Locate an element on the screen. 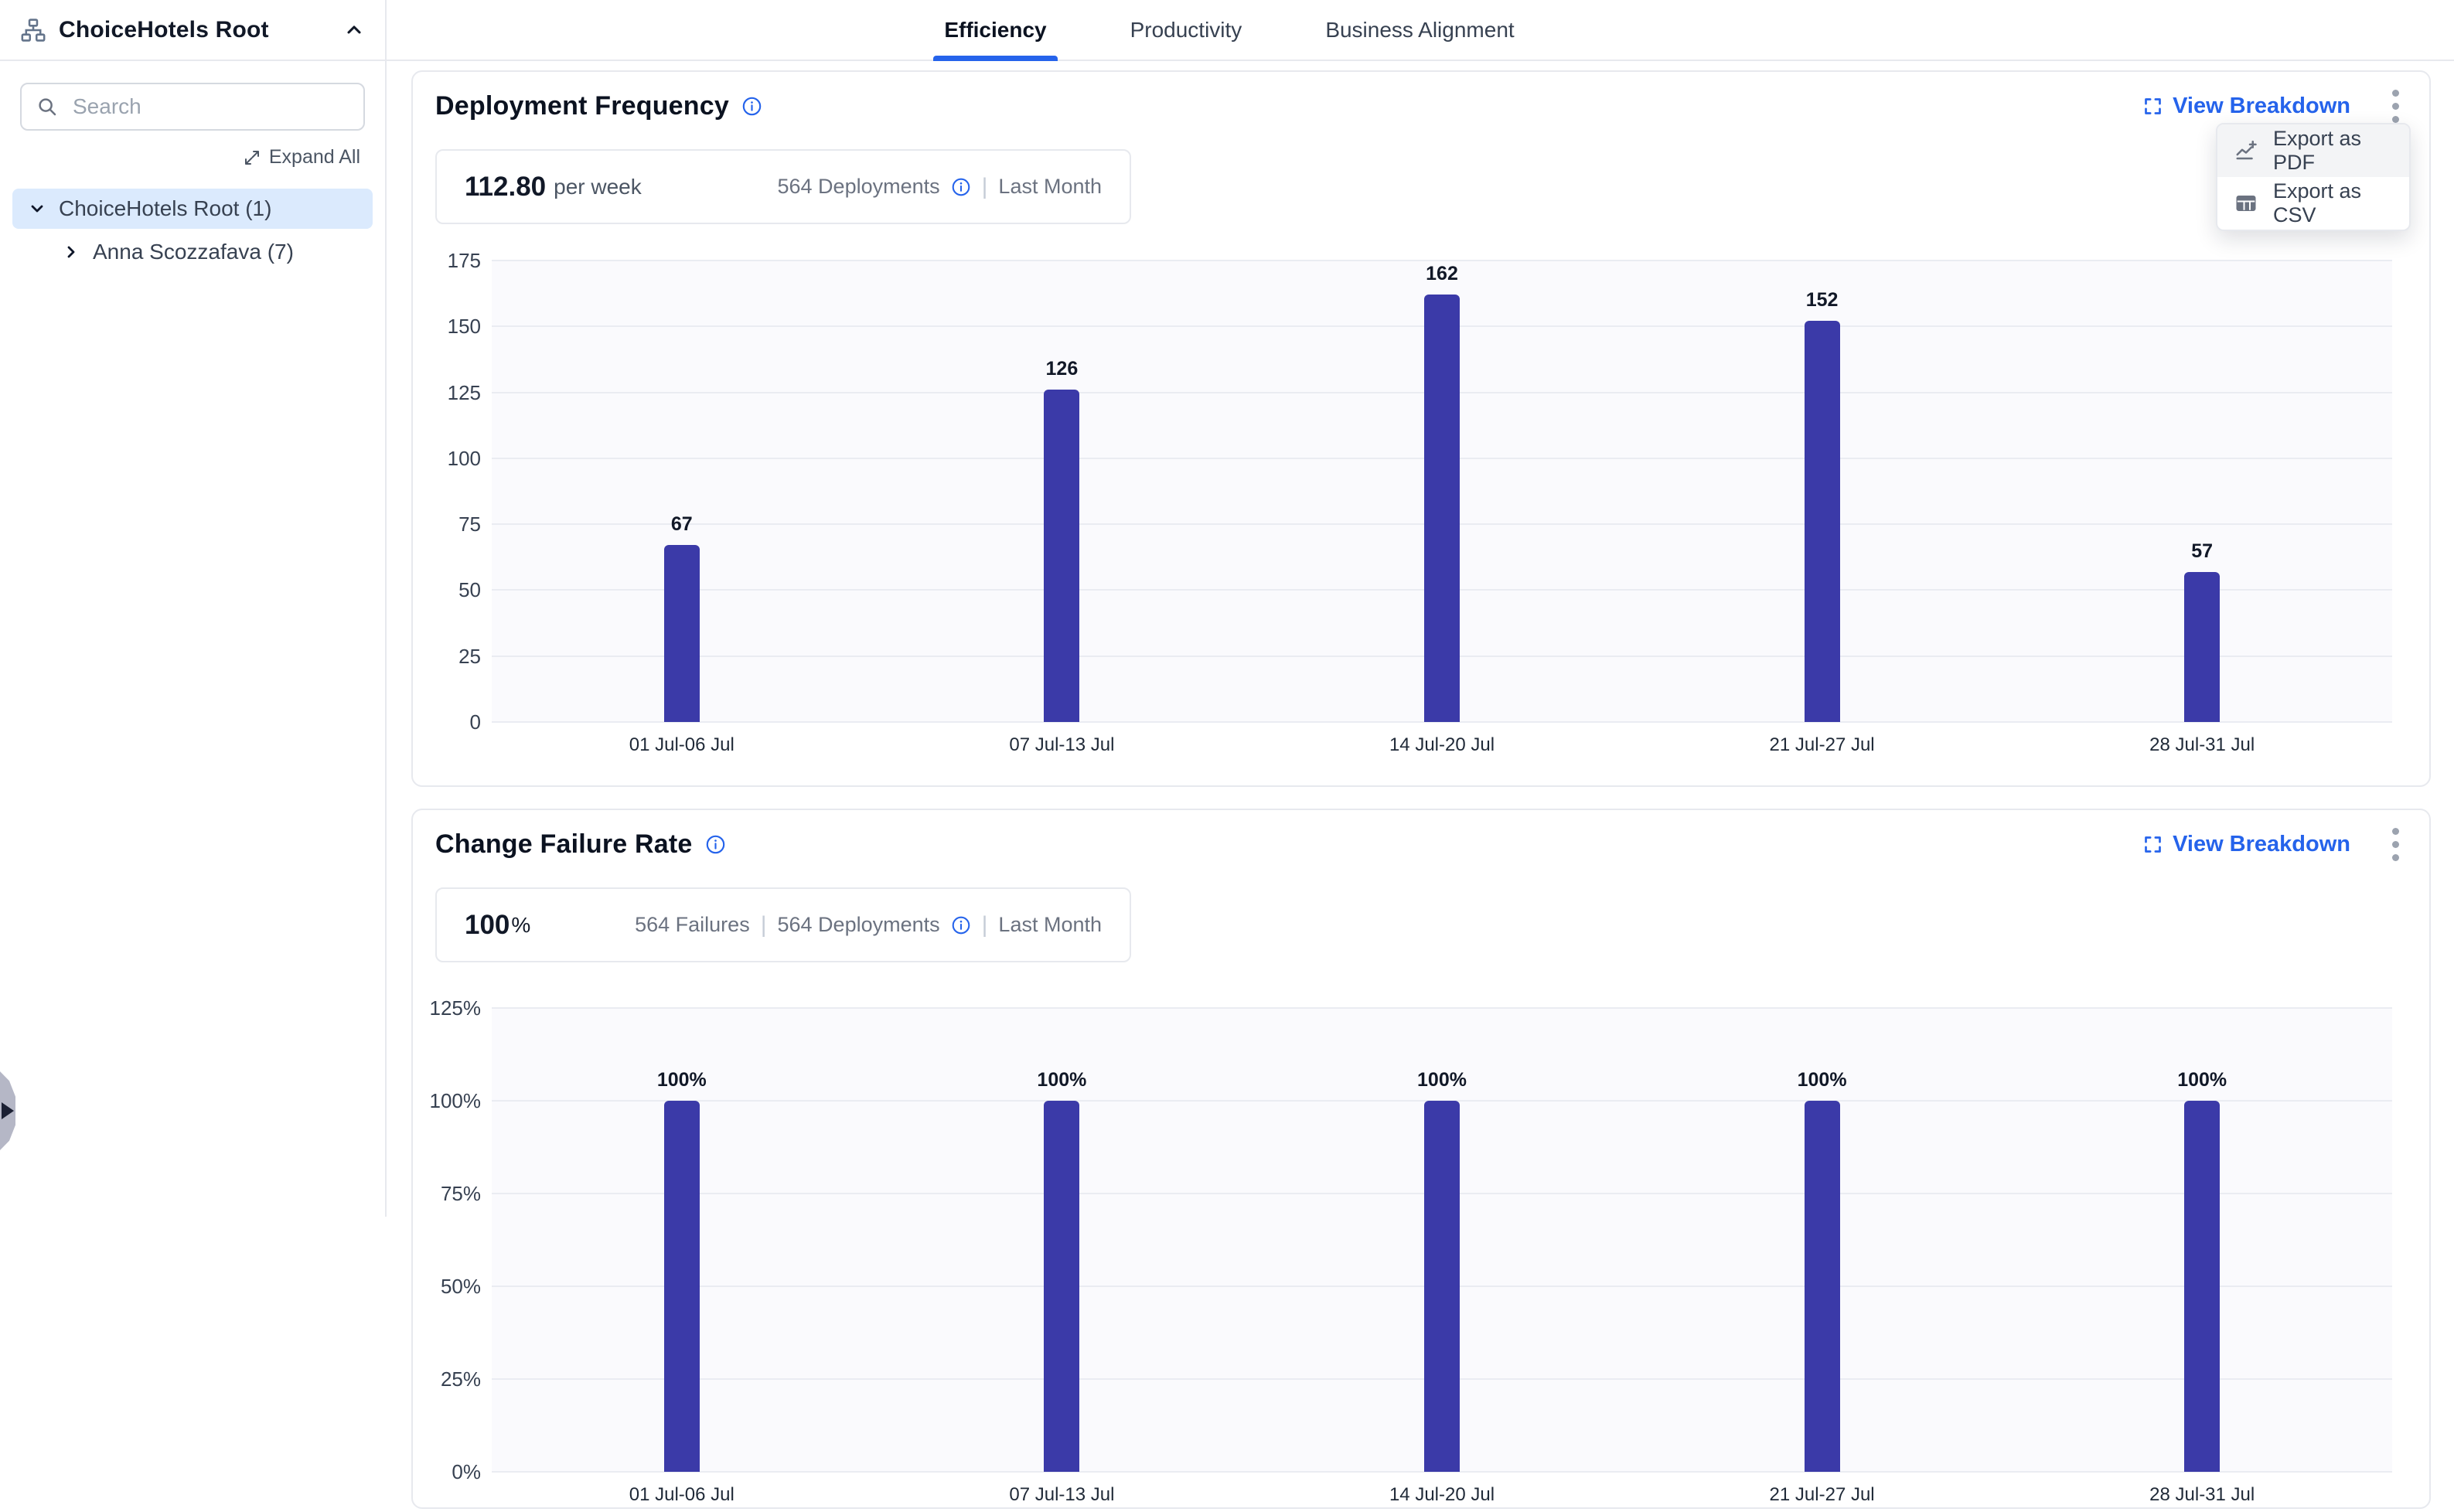  x-tick-label: 07 Jul-13 Jul is located at coordinates (1062, 1495).